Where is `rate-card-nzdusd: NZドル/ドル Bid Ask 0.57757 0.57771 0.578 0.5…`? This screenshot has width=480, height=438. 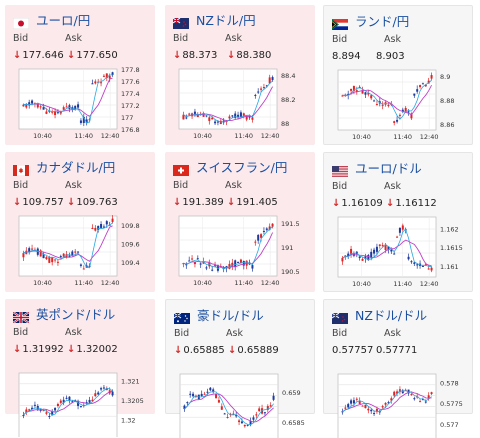
rate-card-nzdusd: NZドル/ドル Bid Ask 0.57757 0.57771 0.578 0.5… is located at coordinates (398, 368).